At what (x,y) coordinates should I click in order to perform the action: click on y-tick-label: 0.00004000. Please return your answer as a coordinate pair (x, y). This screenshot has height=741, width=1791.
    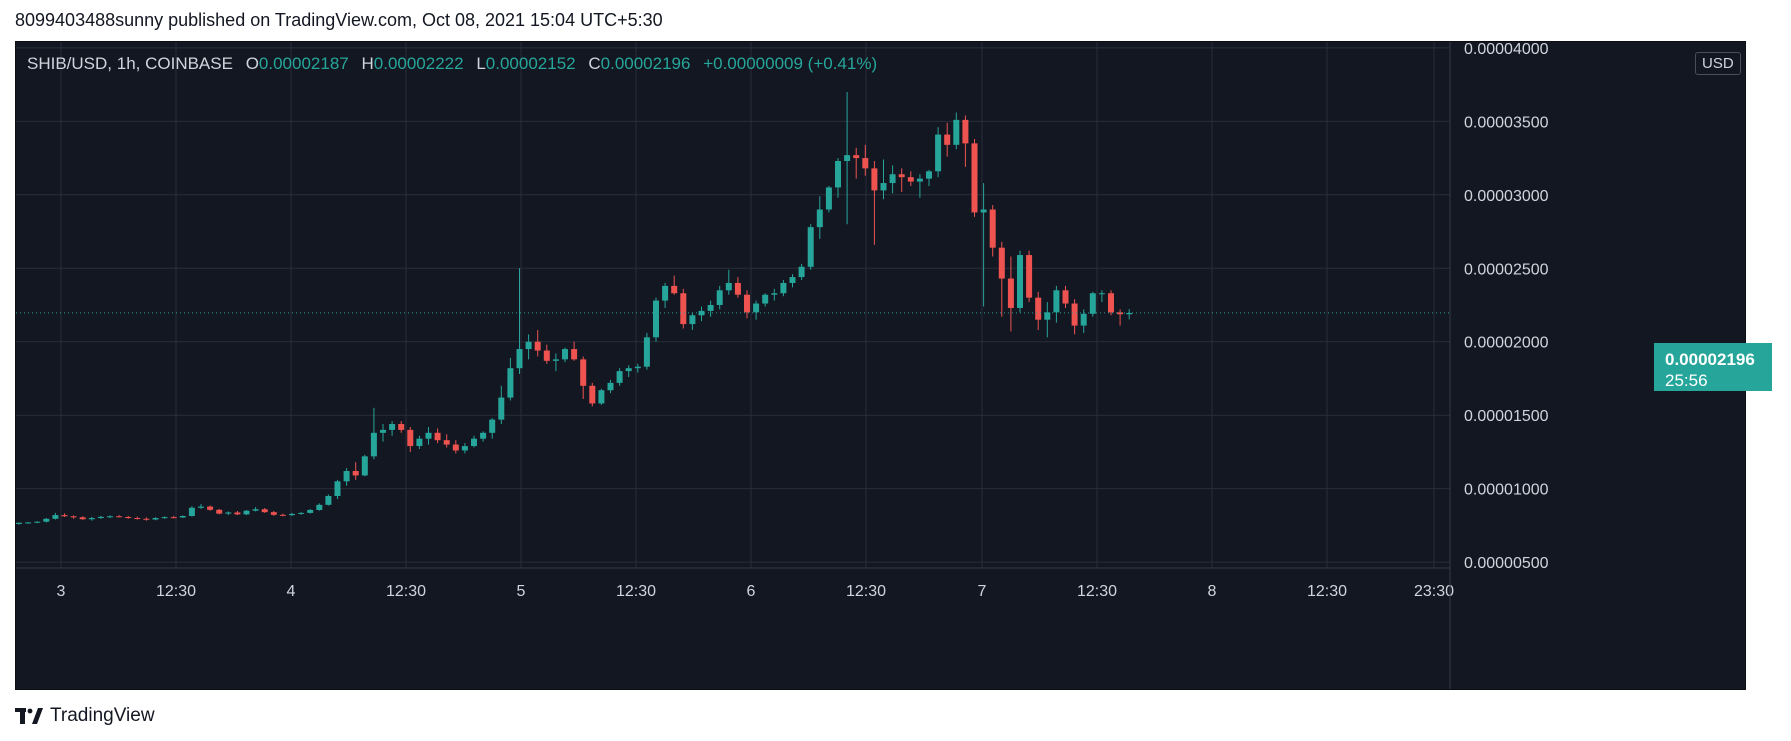
    Looking at the image, I should click on (1506, 50).